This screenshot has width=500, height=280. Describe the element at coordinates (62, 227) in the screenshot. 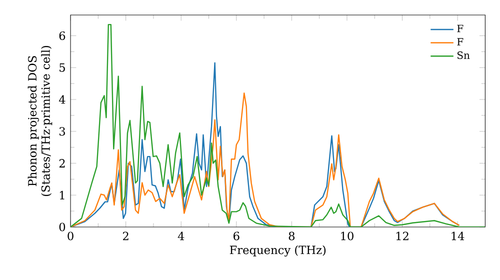

I see `y-tick-label: 0` at that location.